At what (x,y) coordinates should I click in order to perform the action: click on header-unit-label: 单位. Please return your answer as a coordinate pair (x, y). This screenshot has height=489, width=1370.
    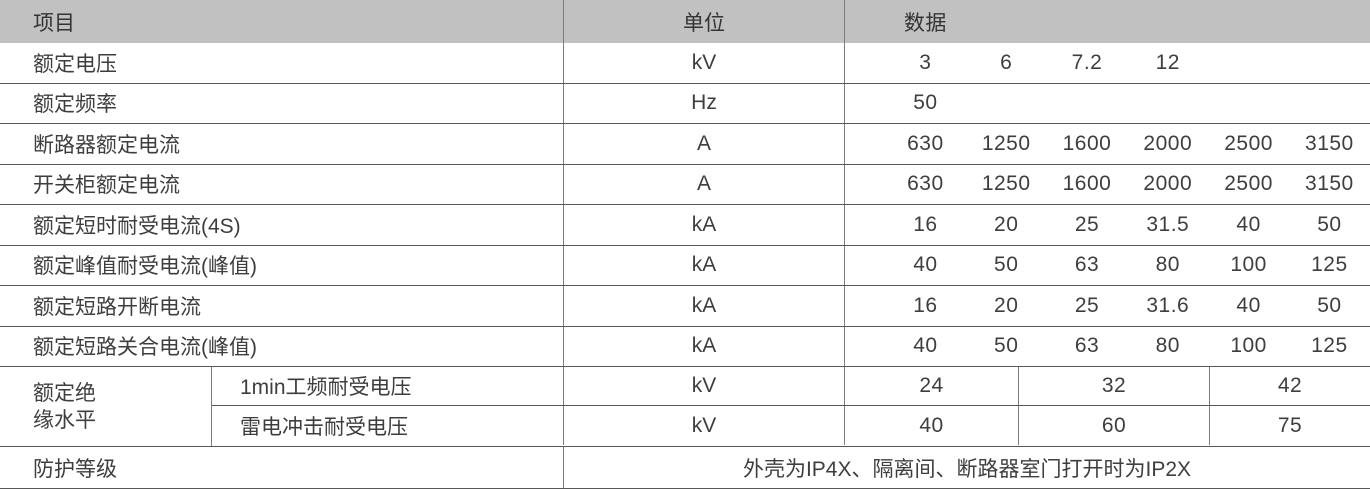
    Looking at the image, I should click on (704, 23).